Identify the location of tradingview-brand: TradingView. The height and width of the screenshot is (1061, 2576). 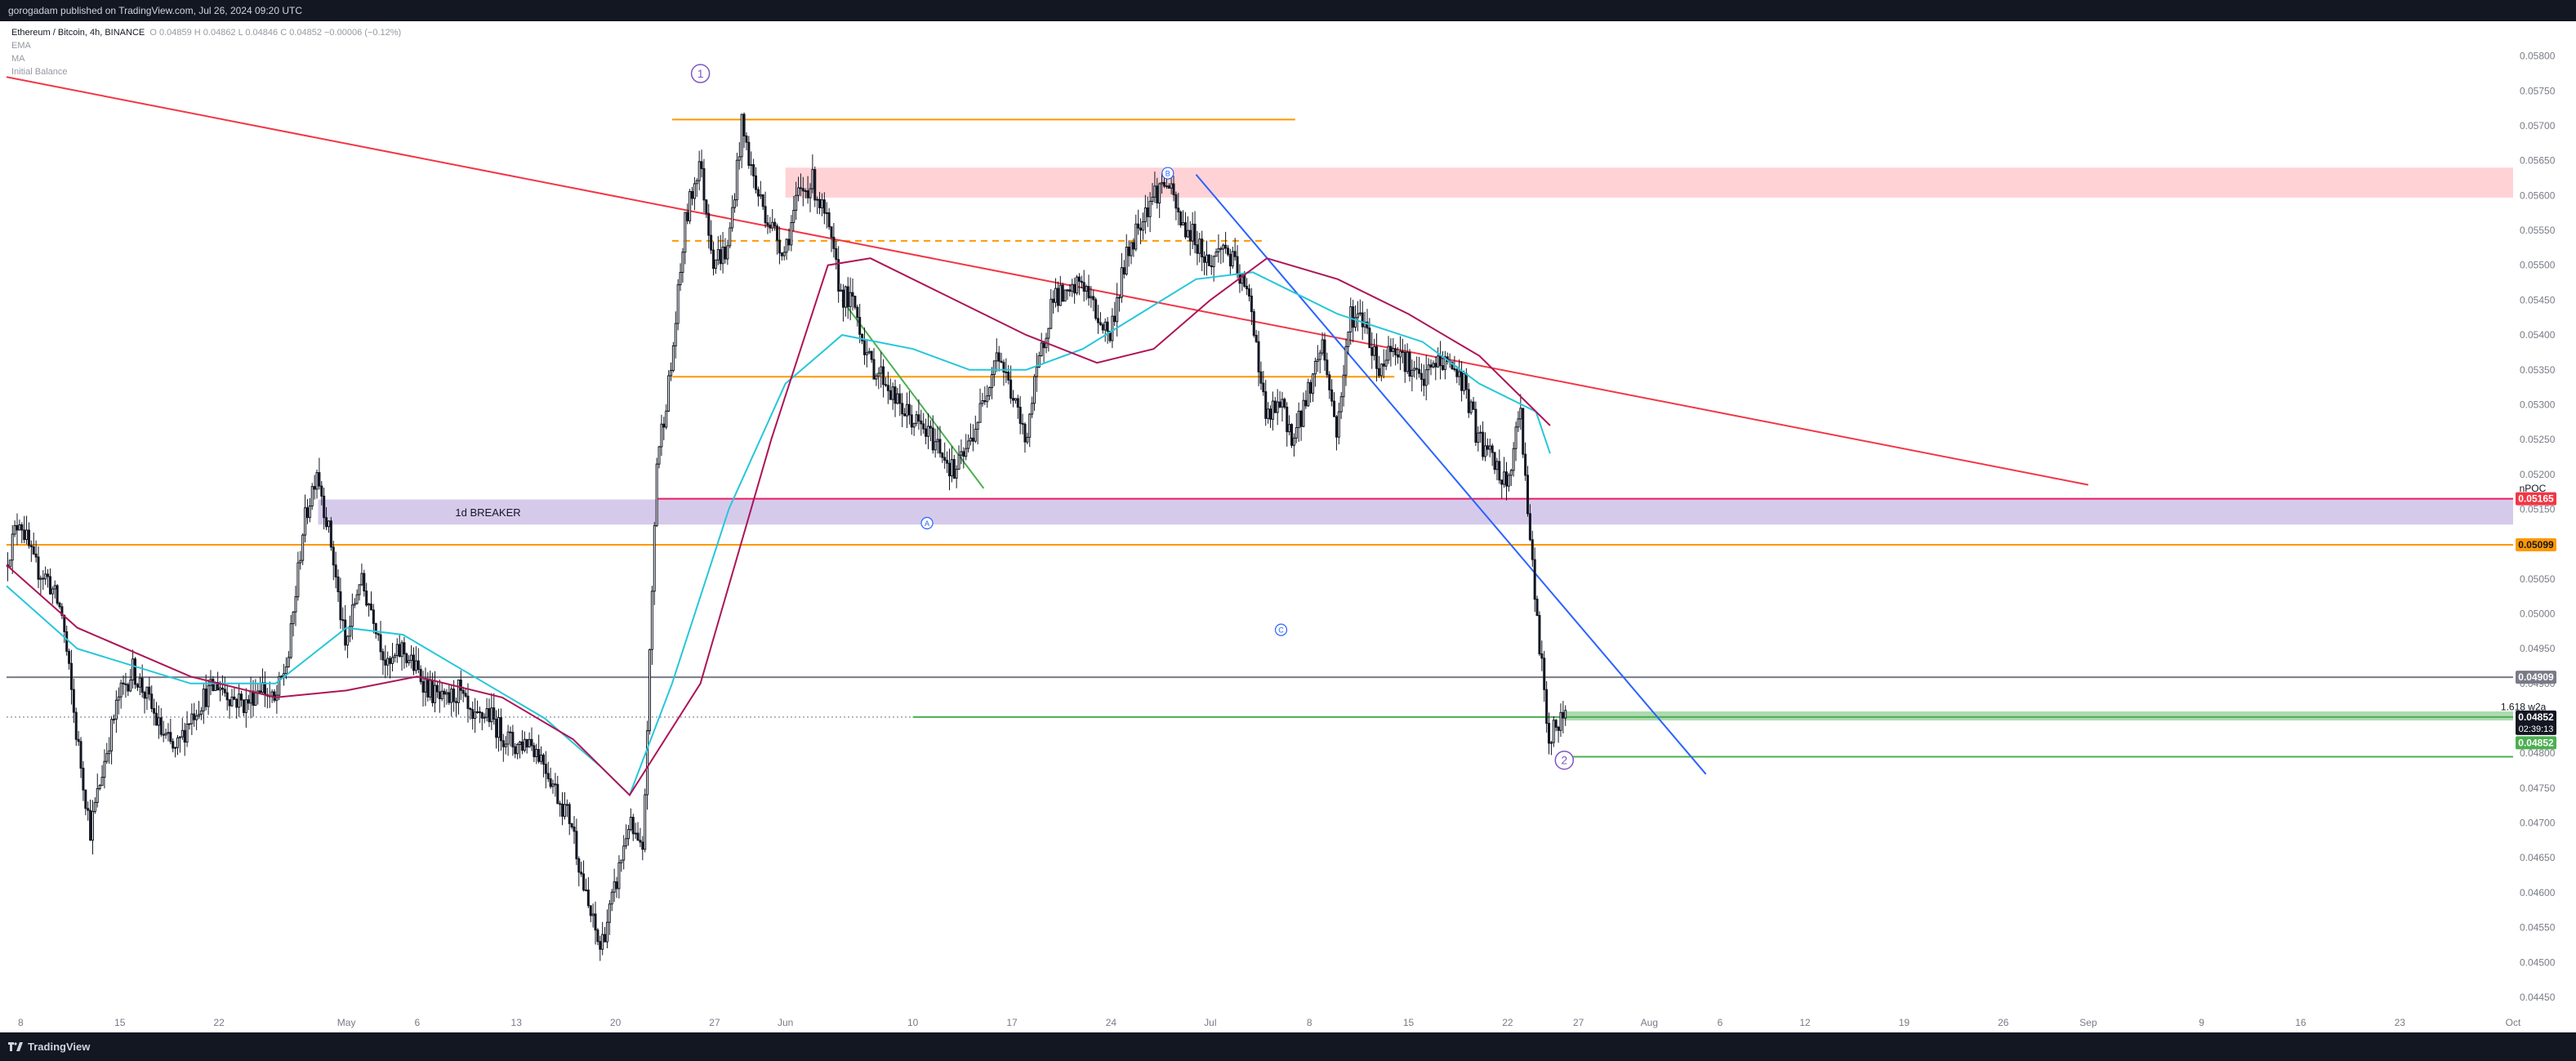
(49, 1047).